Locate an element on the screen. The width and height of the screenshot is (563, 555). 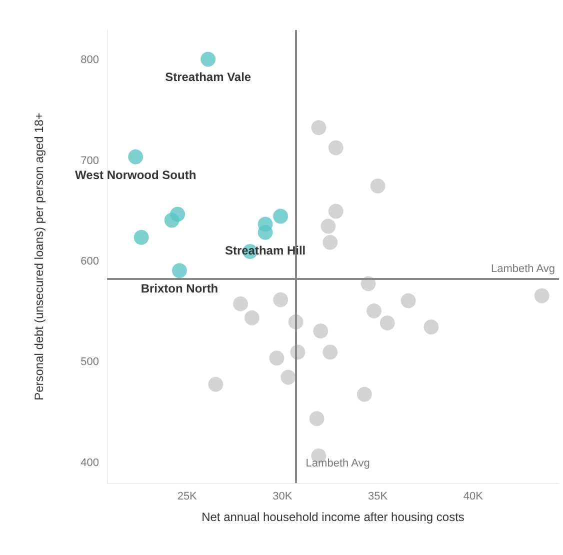
y-tick-label: 400 is located at coordinates (89, 462).